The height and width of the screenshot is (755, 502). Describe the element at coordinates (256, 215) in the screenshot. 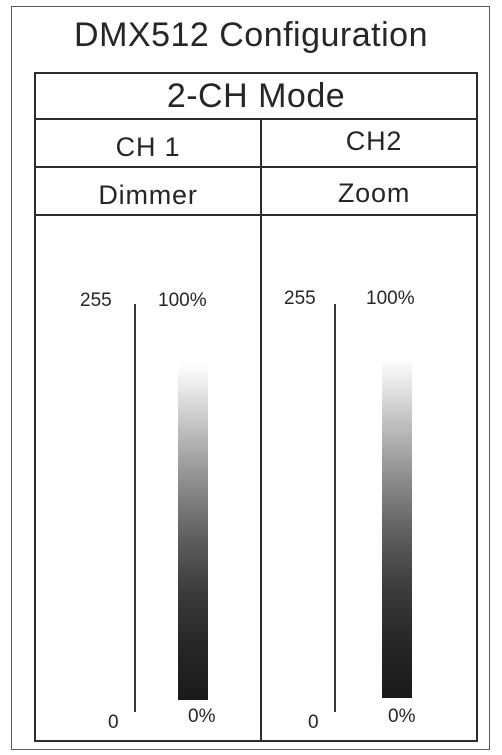

I see `row-divider-function` at that location.